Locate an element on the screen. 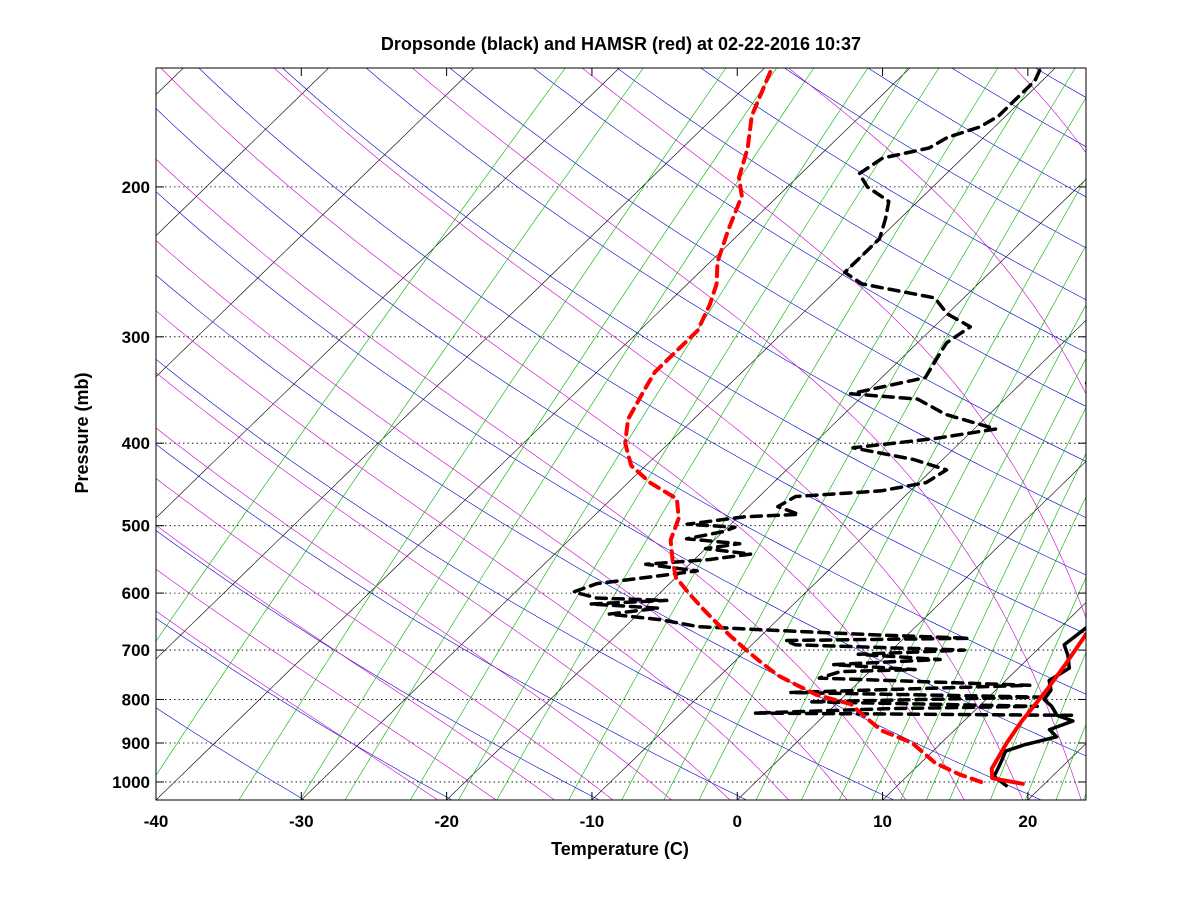 The image size is (1200, 900). dropsonde-temperature-line is located at coordinates (1039, 583).